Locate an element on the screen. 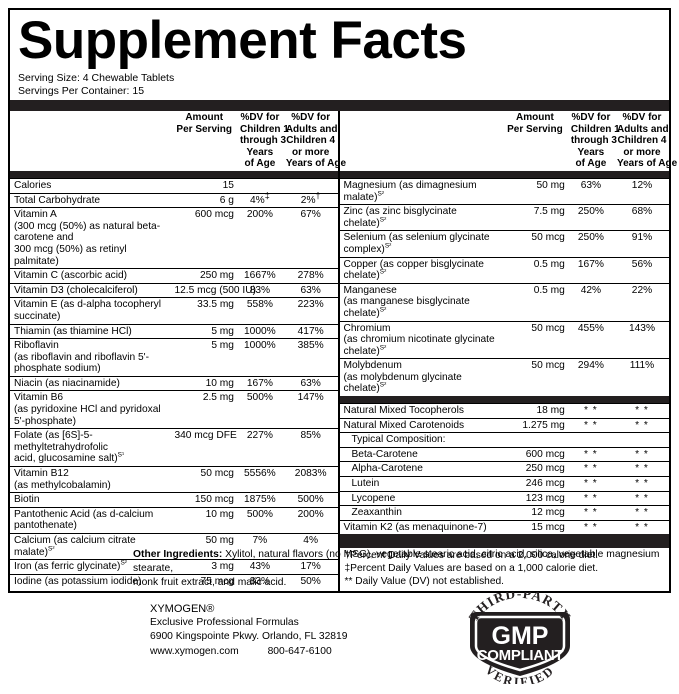  table-row: Beta-Carotene 600 mcg * * * * is located at coordinates (504, 454).